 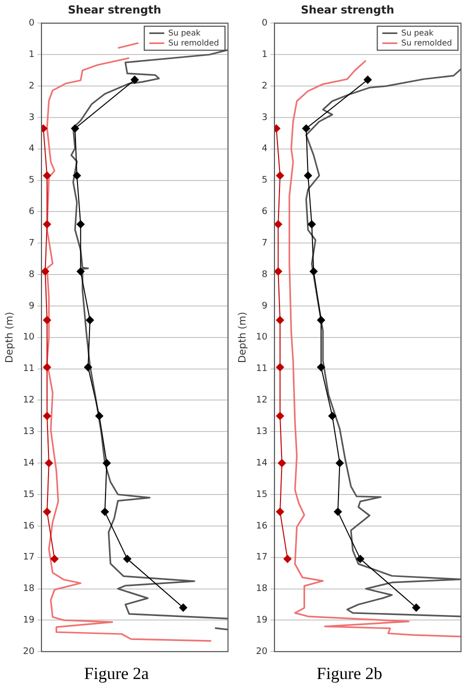 I want to click on caption: Figure 2a, so click(x=116, y=674).